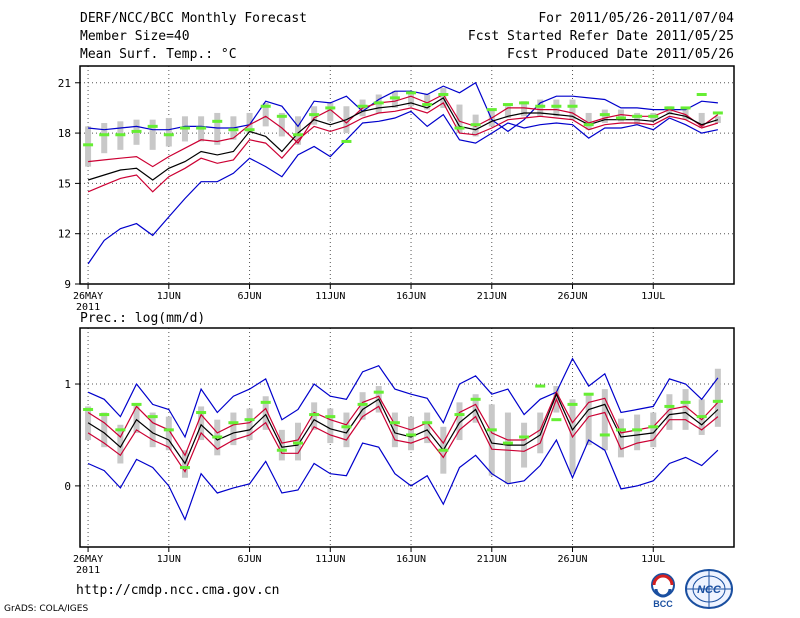 The image size is (800, 618). I want to click on bcc-logo: BCC, so click(663, 591).